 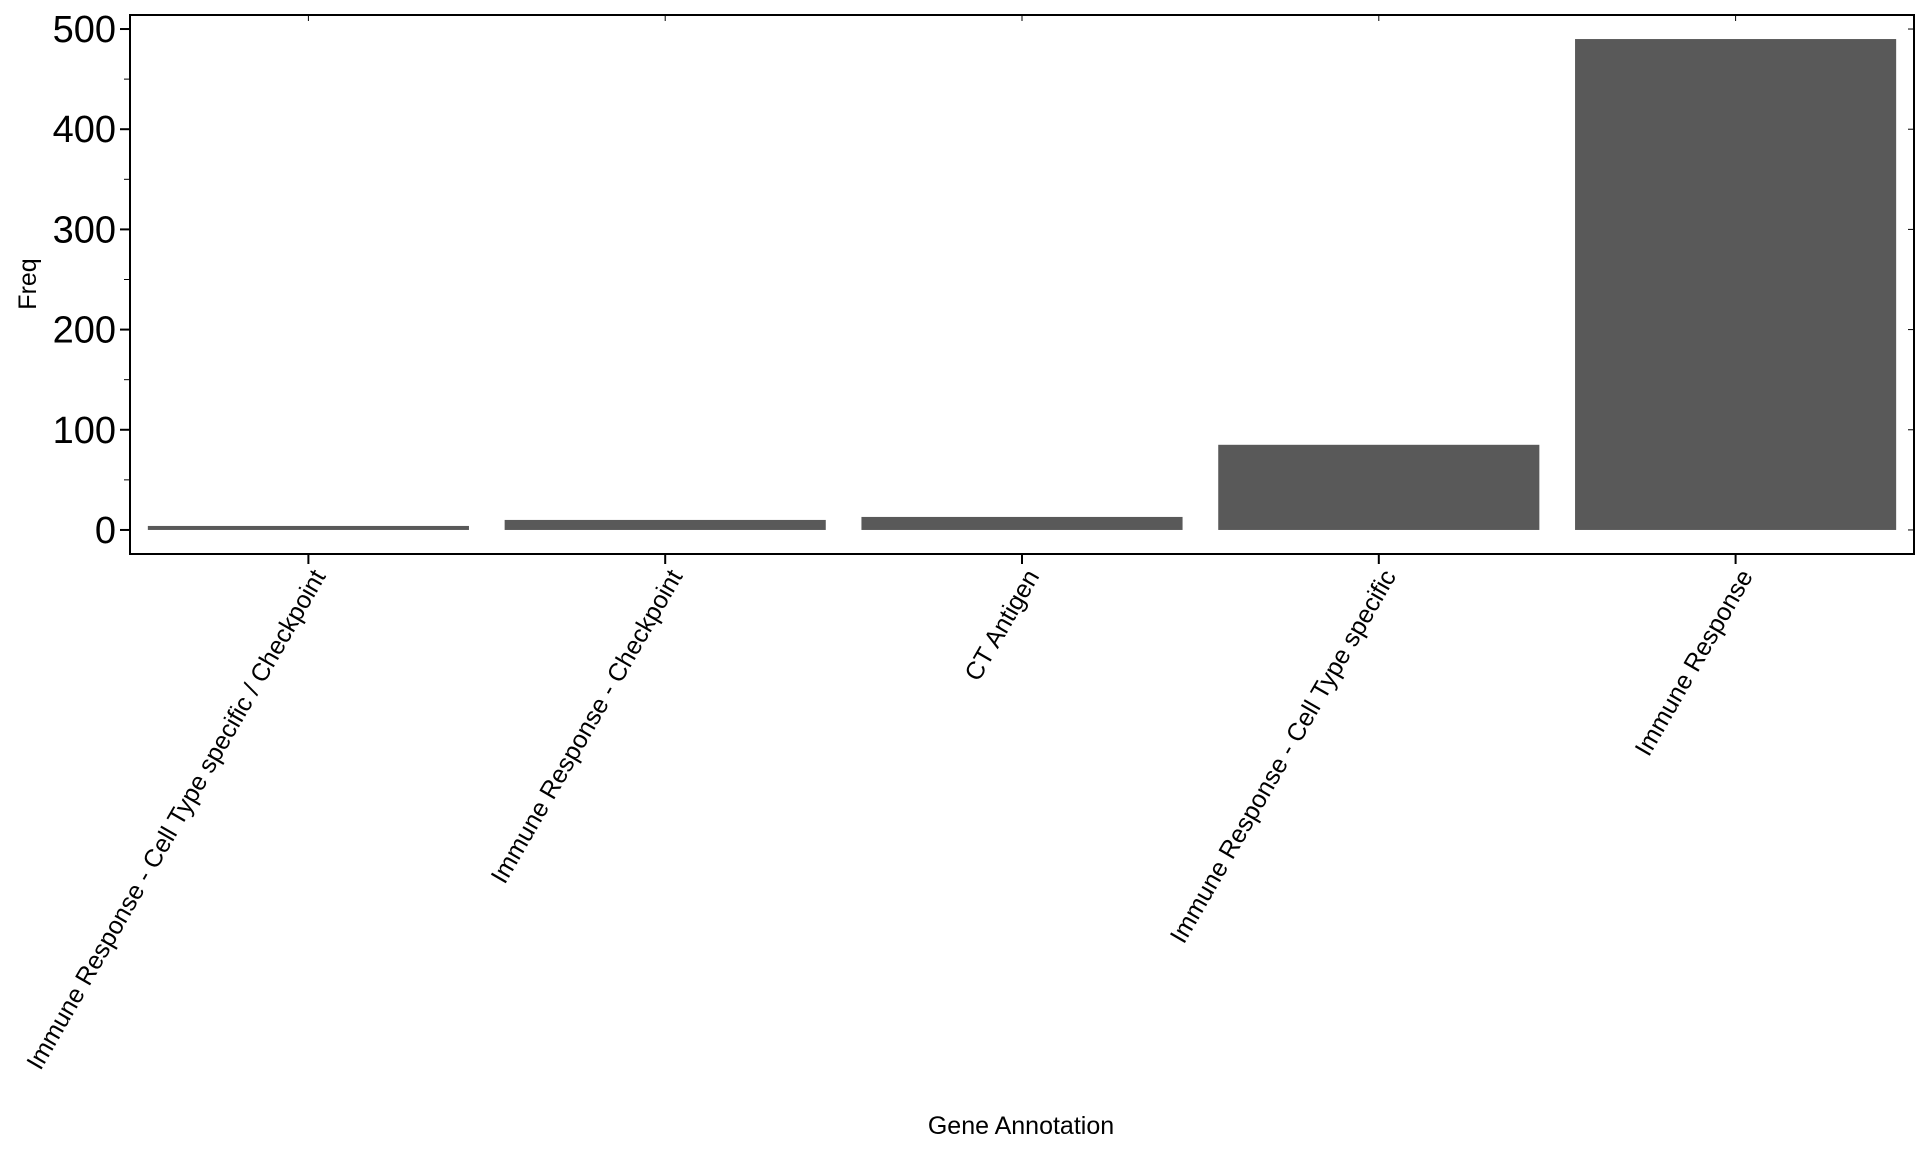 What do you see at coordinates (84, 331) in the screenshot?
I see `y-tick-label: 200` at bounding box center [84, 331].